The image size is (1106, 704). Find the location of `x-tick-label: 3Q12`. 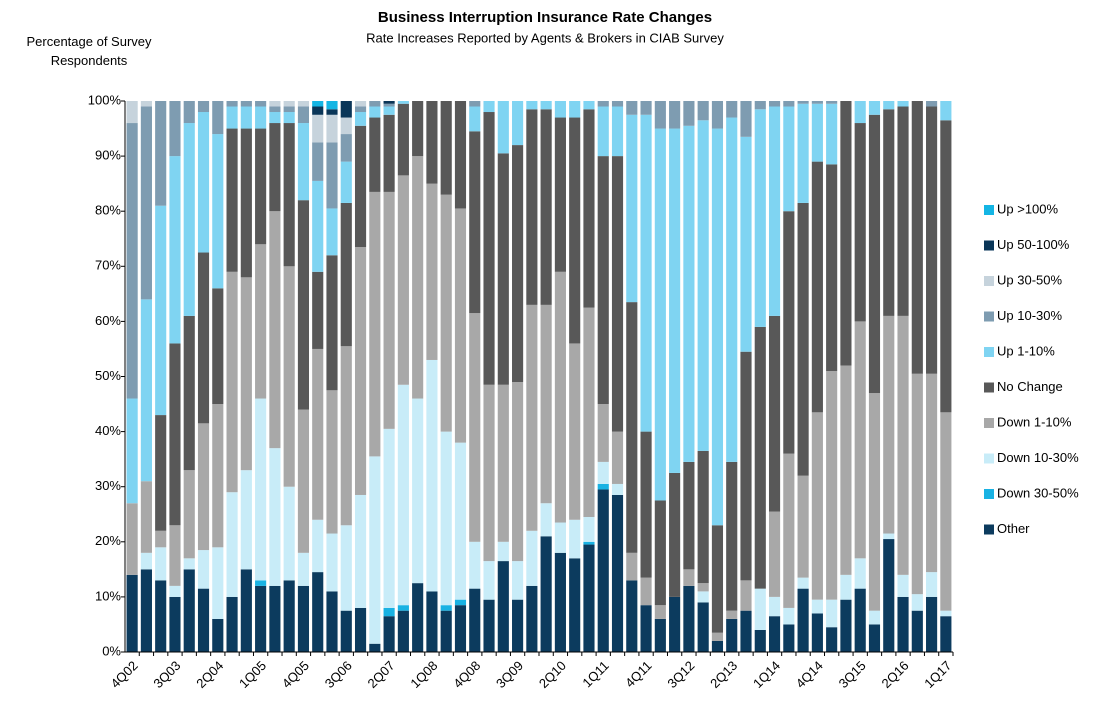

x-tick-label: 3Q12 is located at coordinates (680, 674).